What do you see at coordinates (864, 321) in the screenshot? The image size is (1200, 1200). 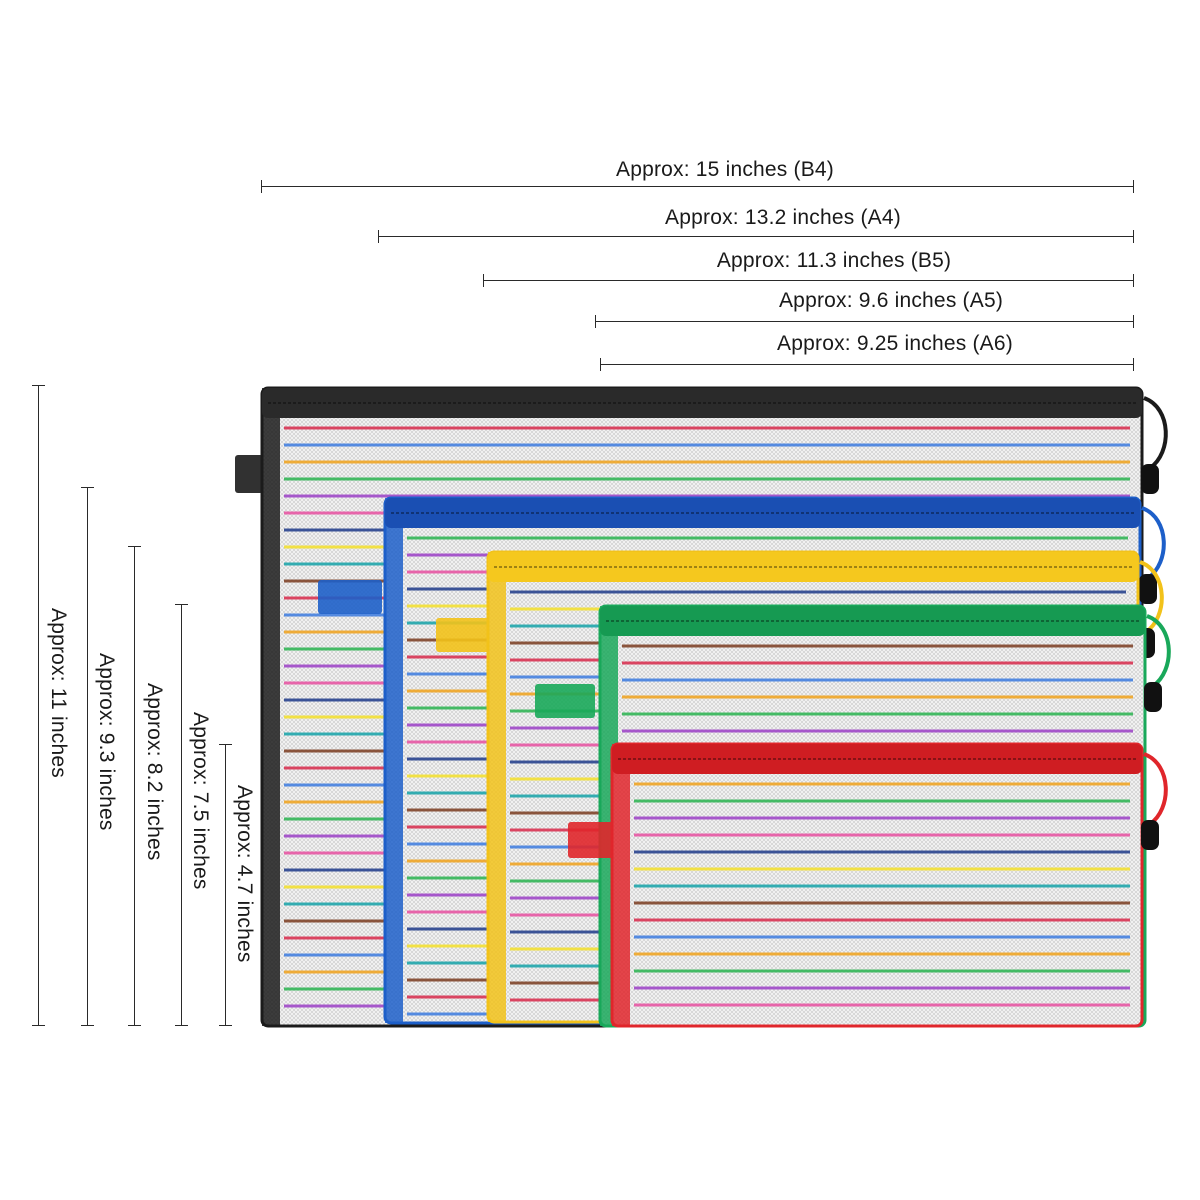 I see `width-dimension-line-a5` at bounding box center [864, 321].